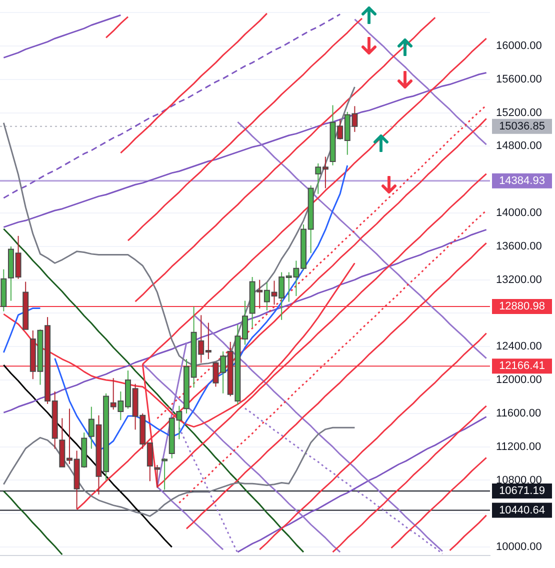  Describe the element at coordinates (519, 213) in the screenshot. I see `y-tick-label: 14000.00` at that location.